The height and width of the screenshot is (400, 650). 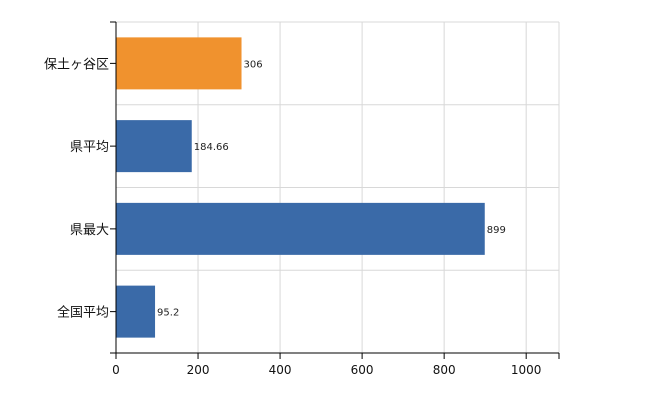 I want to click on data-label: 184.66, so click(x=211, y=147).